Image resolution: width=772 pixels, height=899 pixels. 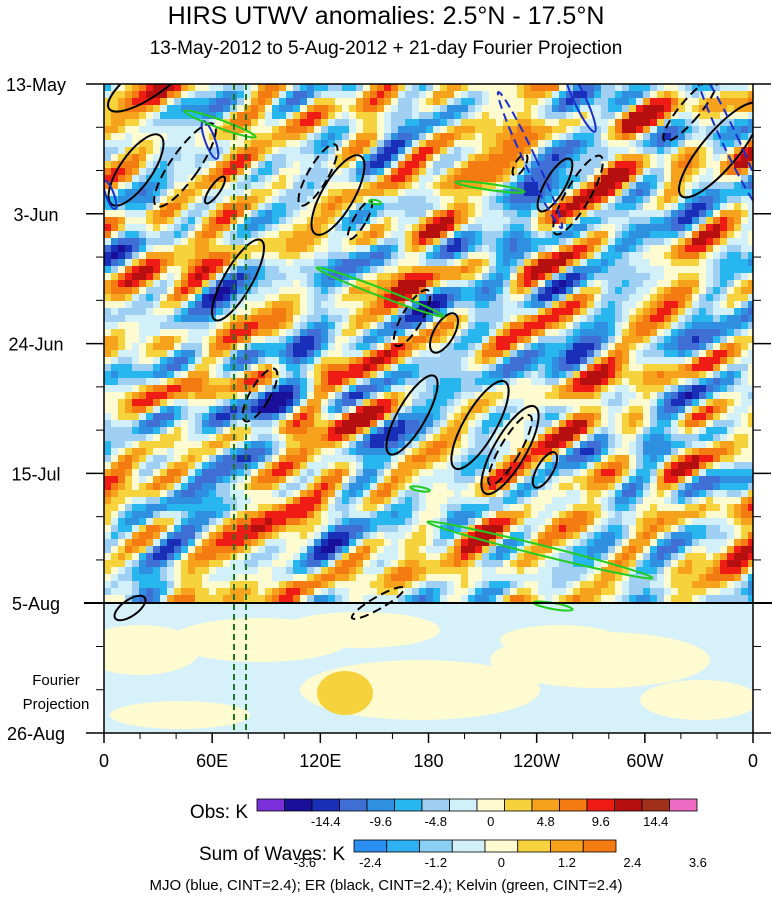 I want to click on y-tick-label: 26-Aug, so click(x=36, y=734).